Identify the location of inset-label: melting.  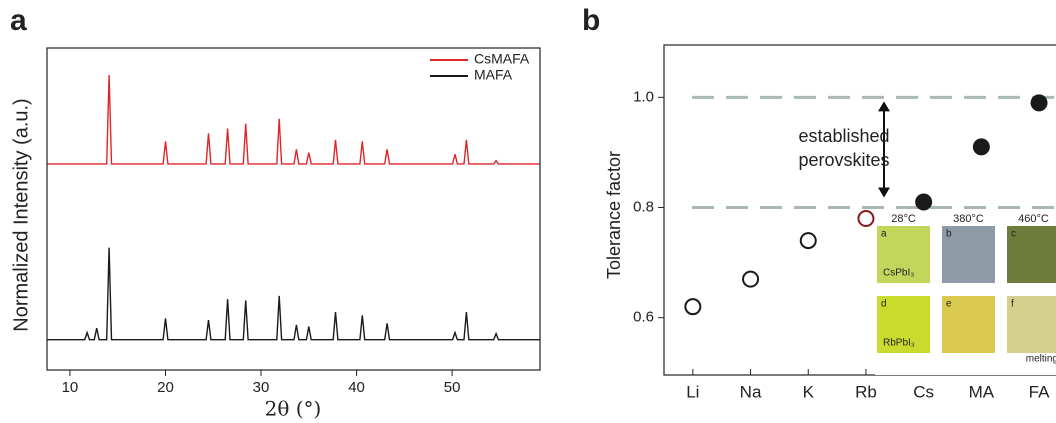
(1041, 359).